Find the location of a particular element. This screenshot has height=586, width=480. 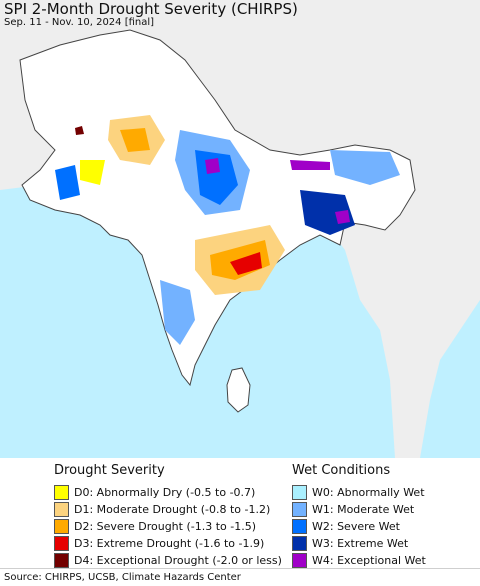

drought-patch-d3-central is located at coordinates (246, 263).